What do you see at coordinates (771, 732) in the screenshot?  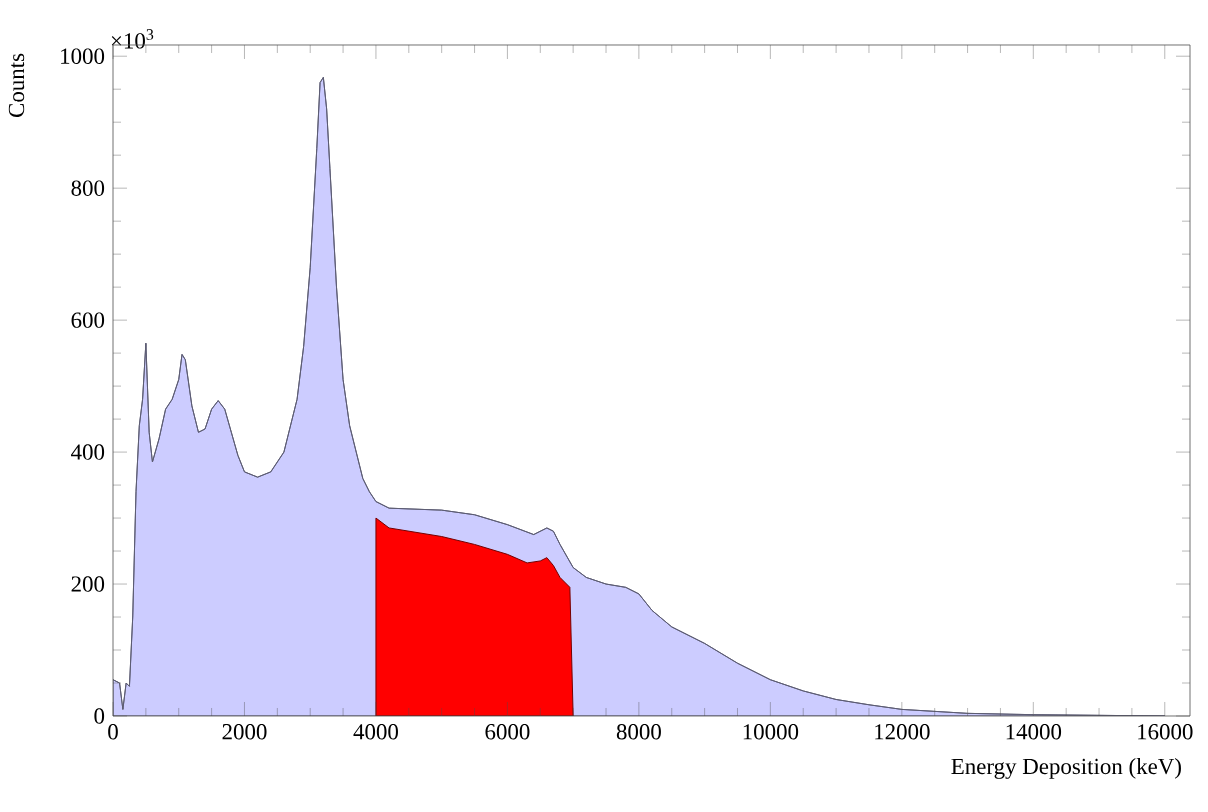 I see `x-tick-label: 10000` at bounding box center [771, 732].